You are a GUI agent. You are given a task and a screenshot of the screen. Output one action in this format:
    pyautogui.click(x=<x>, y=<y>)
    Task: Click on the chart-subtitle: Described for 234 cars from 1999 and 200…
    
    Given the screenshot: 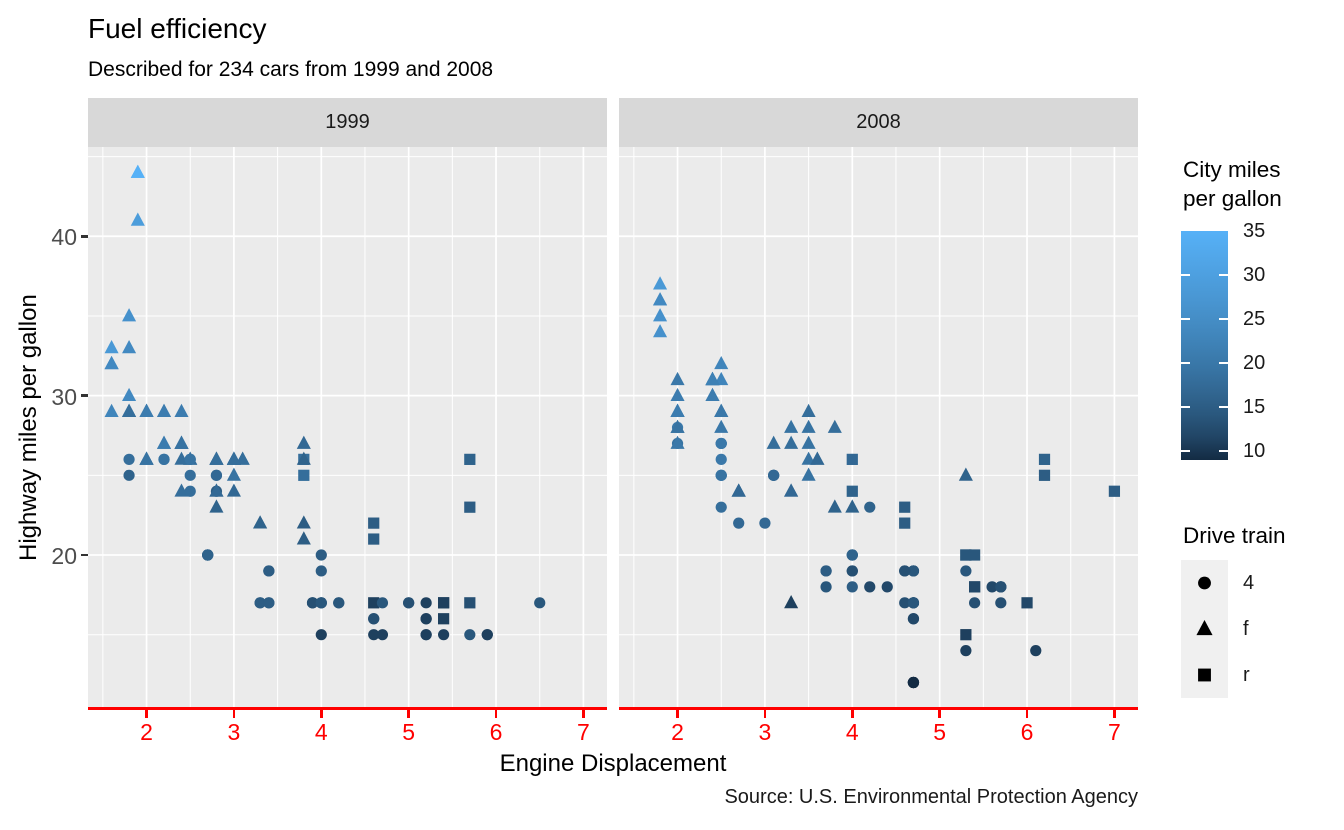 What is the action you would take?
    pyautogui.click(x=291, y=69)
    